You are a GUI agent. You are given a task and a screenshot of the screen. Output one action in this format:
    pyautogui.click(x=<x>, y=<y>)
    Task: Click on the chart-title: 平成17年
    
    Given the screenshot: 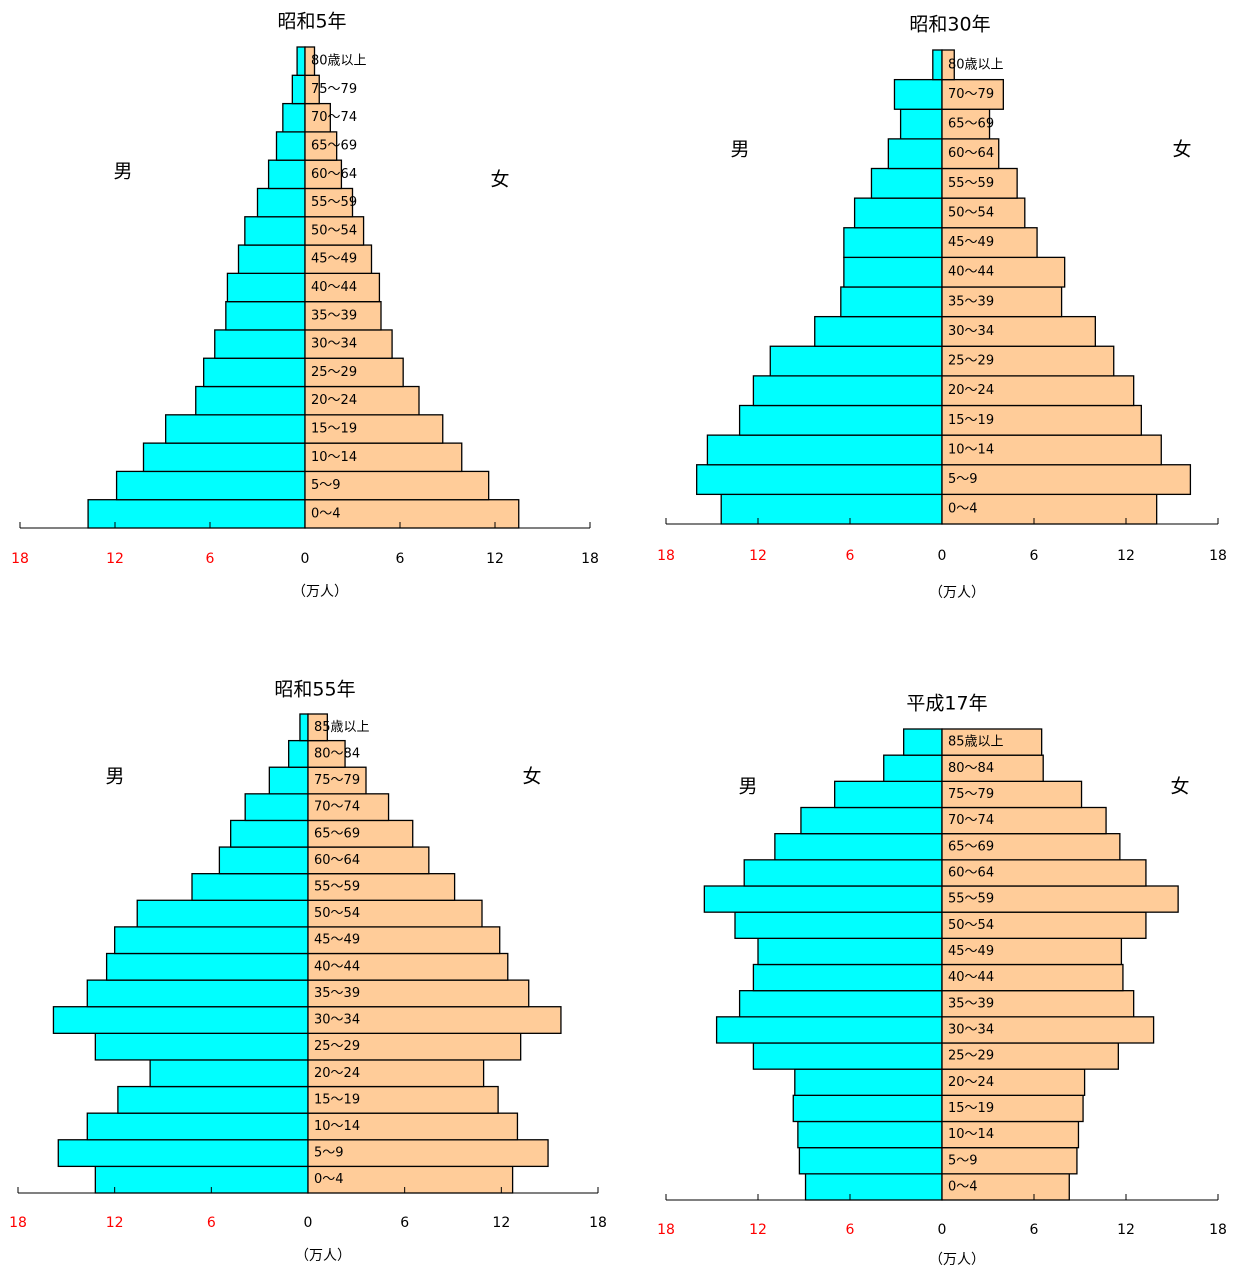 What is the action you would take?
    pyautogui.click(x=946, y=704)
    